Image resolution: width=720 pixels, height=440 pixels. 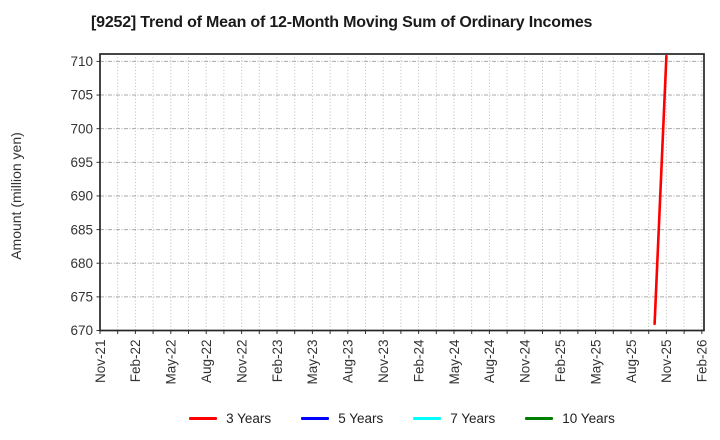 I want to click on x-tick-label: Nov-21, so click(x=100, y=362).